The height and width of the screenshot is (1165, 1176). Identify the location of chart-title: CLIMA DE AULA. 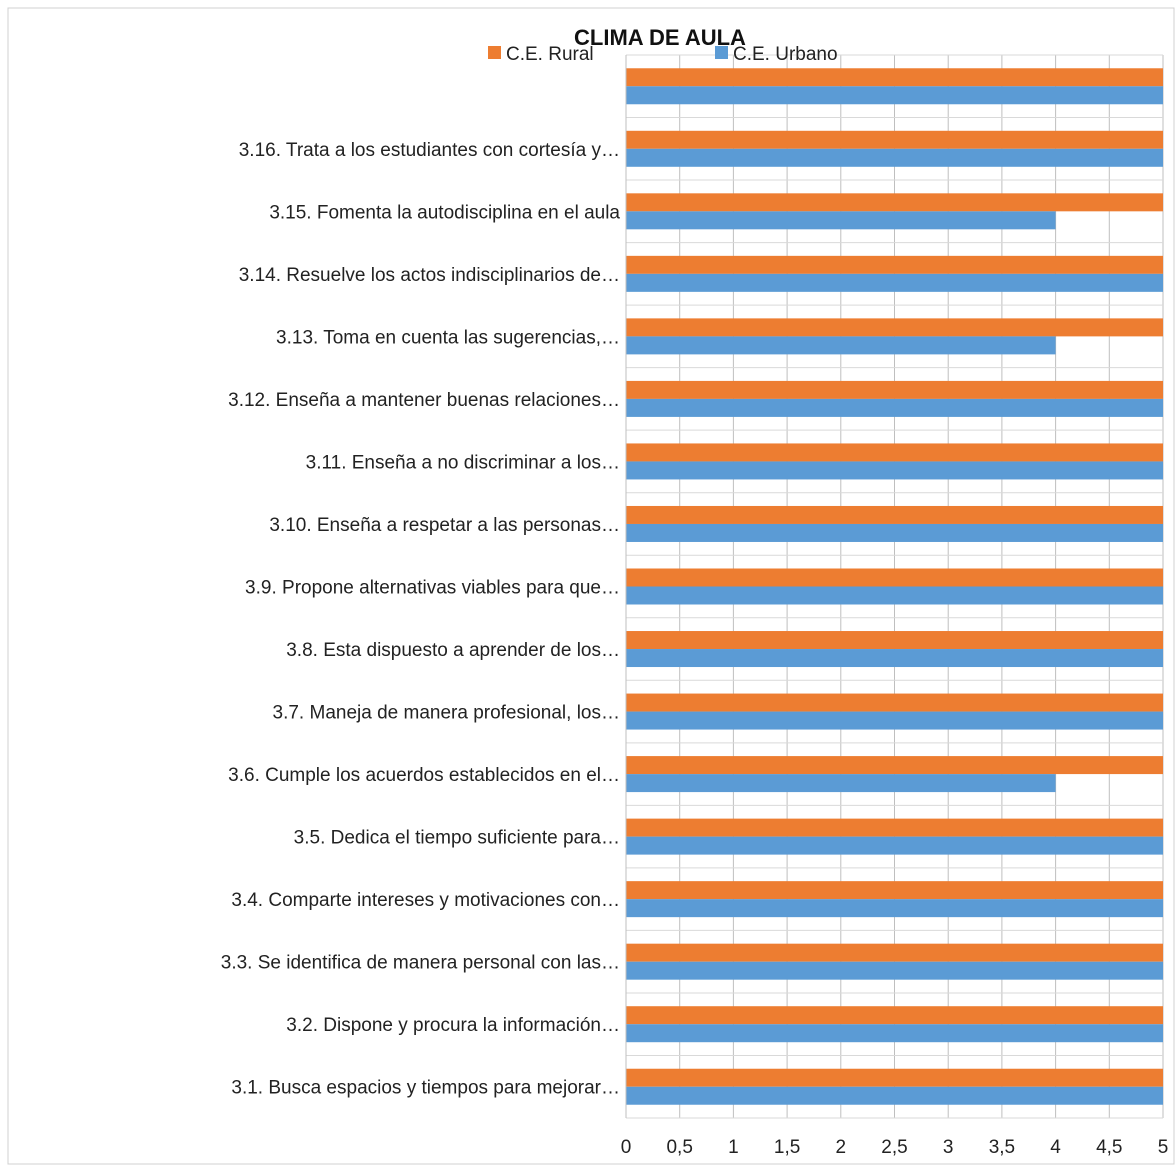
(660, 37).